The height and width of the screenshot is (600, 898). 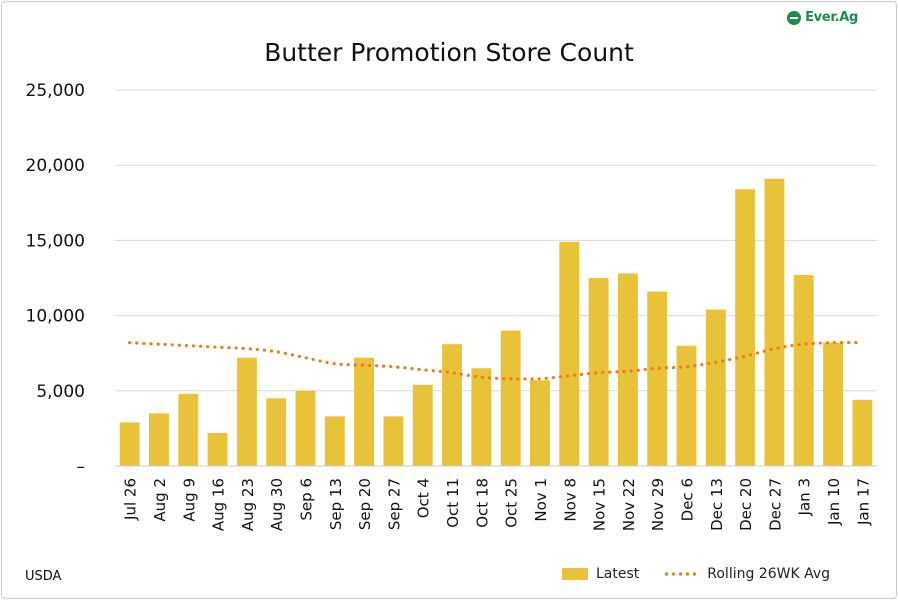 I want to click on x-tick-label: Sep 6, so click(x=307, y=499).